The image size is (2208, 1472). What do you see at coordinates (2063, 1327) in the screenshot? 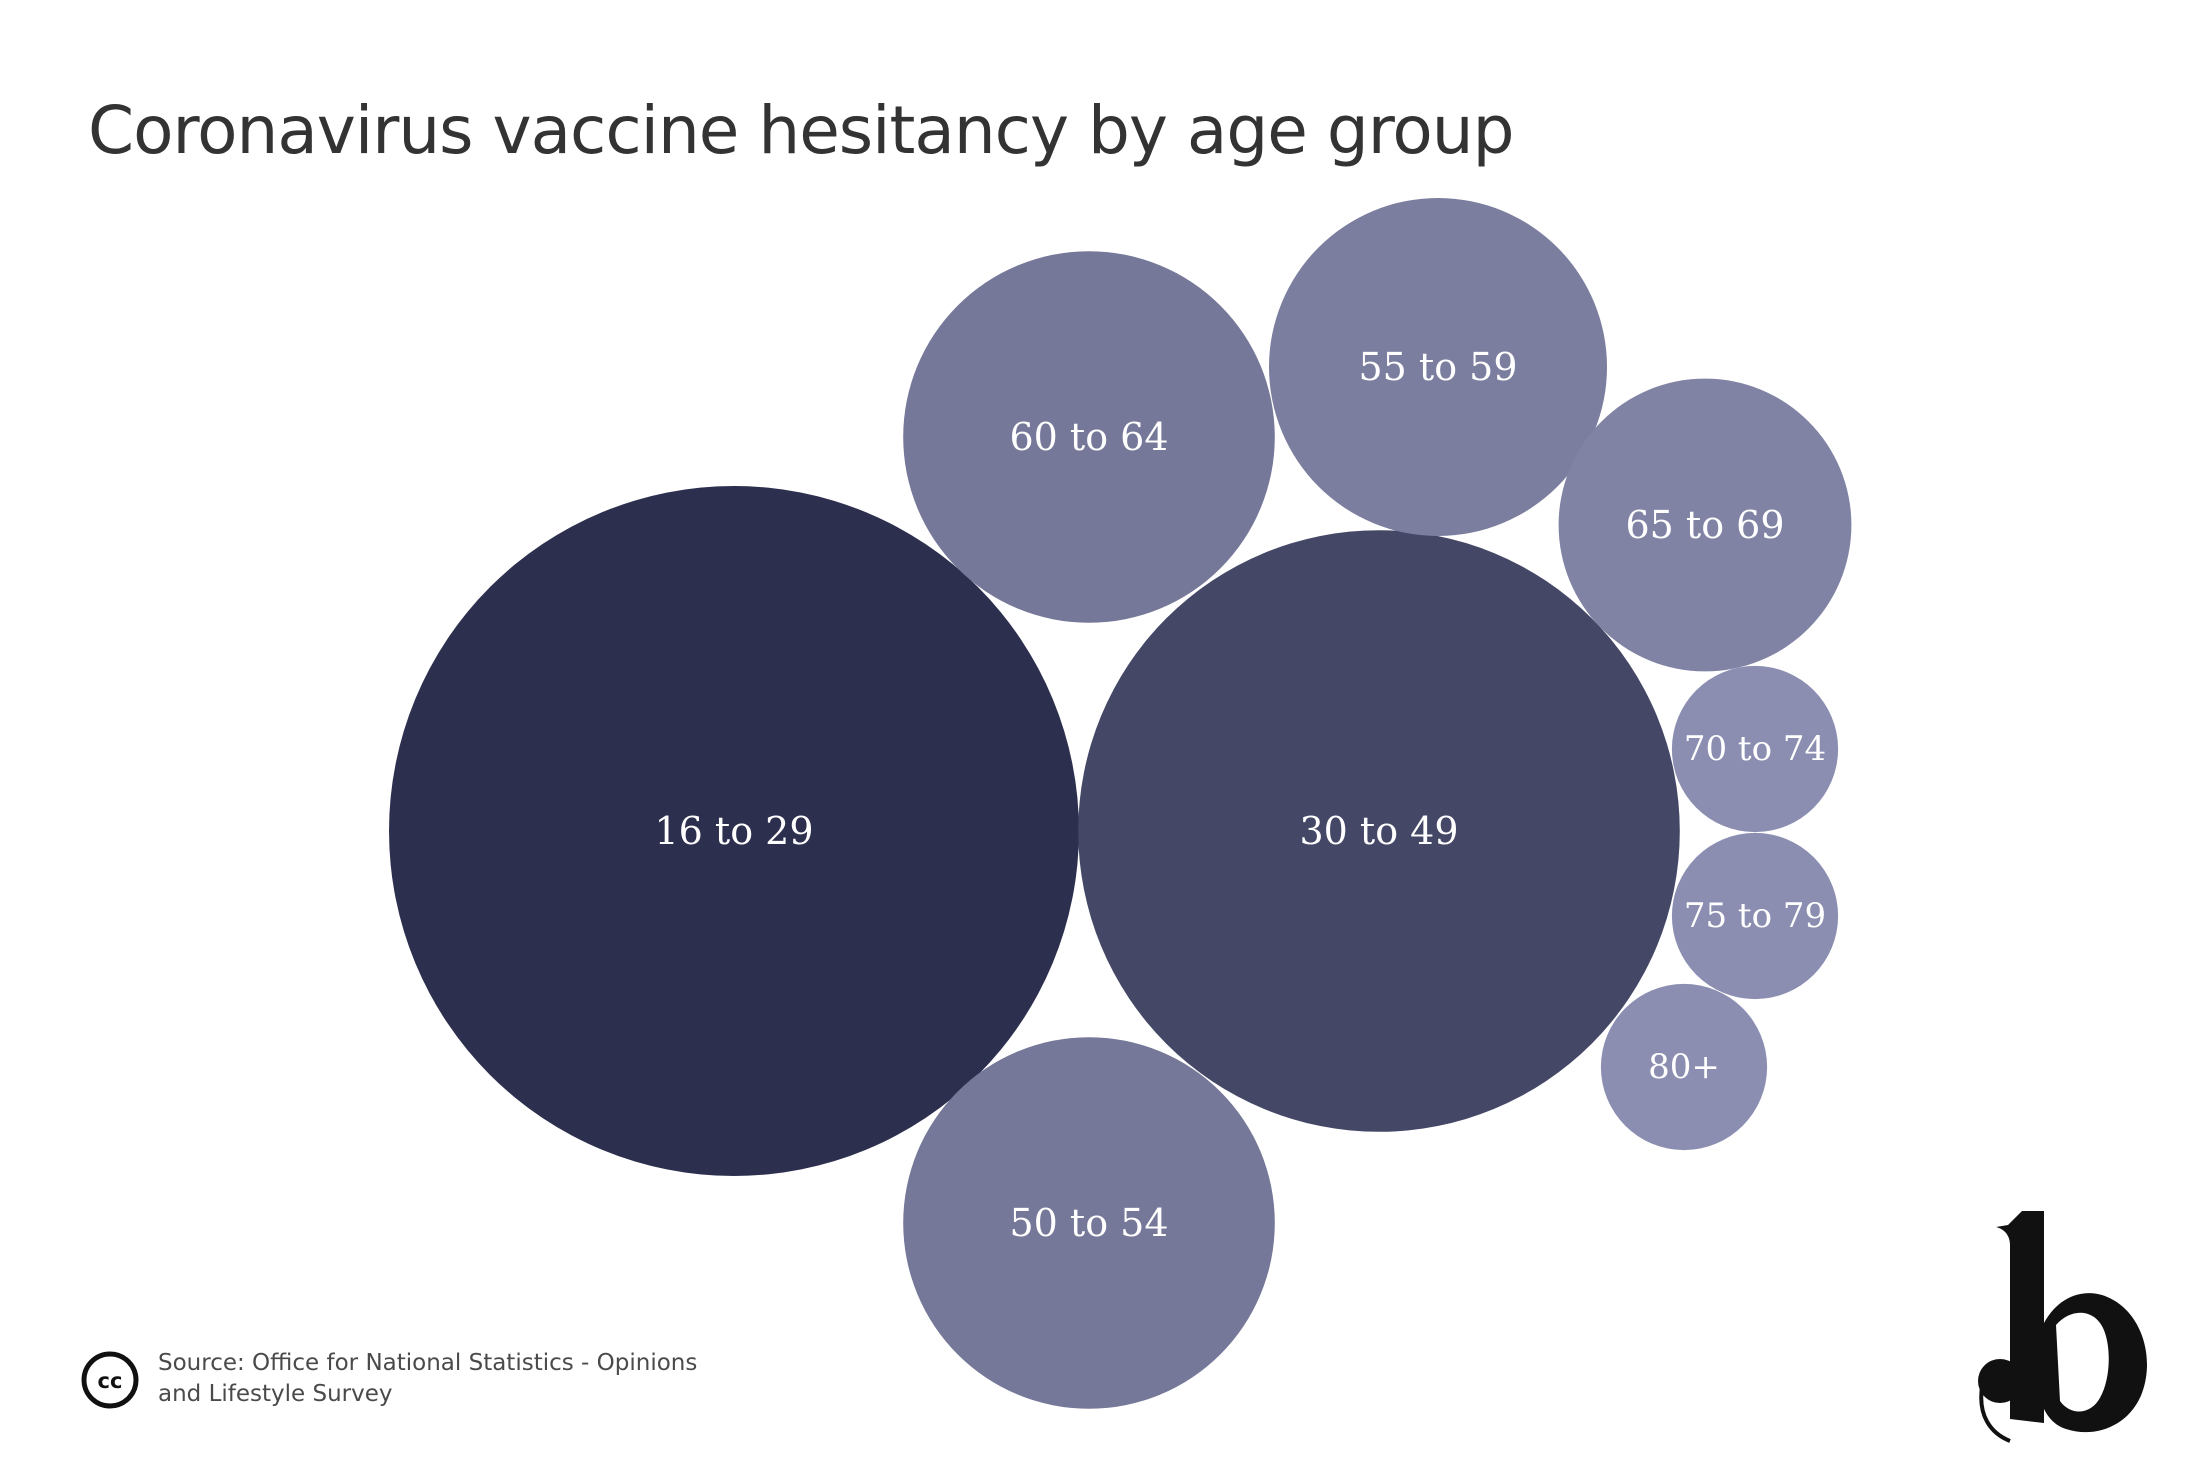
I see `b-logo-icon` at bounding box center [2063, 1327].